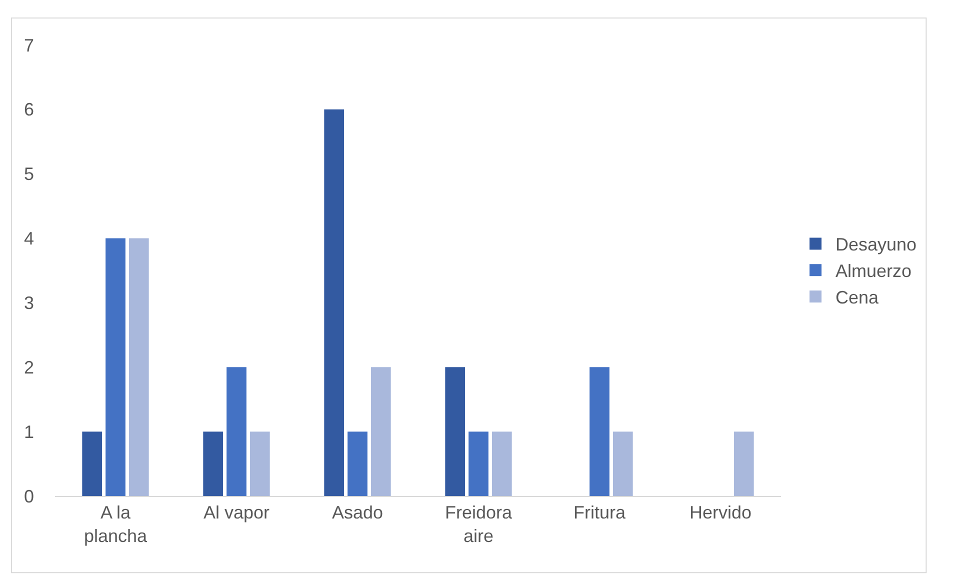  Describe the element at coordinates (29, 238) in the screenshot. I see `y-tick-label: 4` at that location.